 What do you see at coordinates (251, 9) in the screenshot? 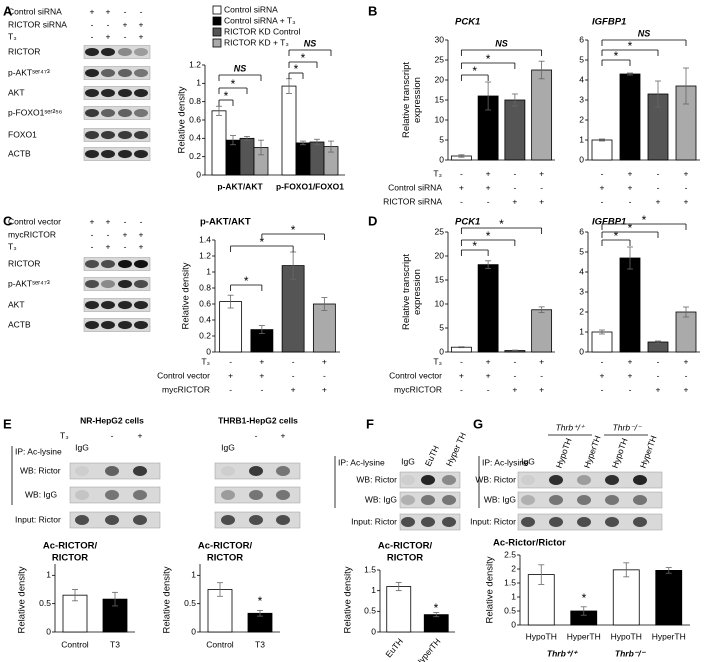
I see `legend-label: Control siRNA` at bounding box center [251, 9].